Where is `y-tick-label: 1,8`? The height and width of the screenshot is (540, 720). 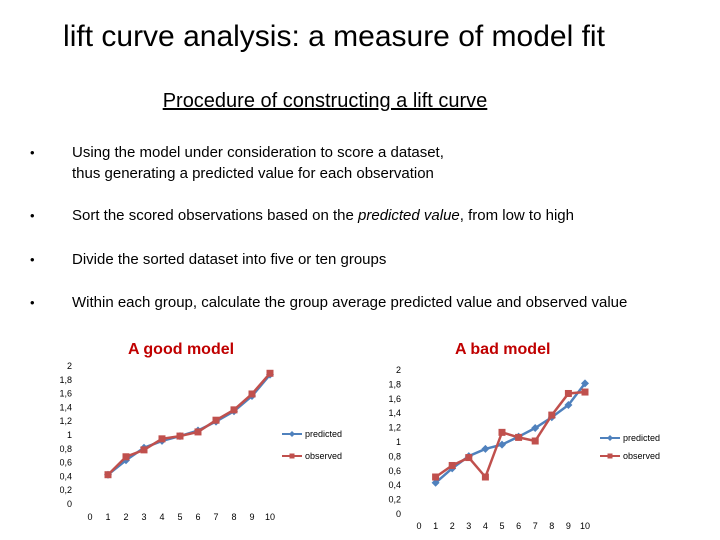 y-tick-label: 1,8 is located at coordinates (394, 384).